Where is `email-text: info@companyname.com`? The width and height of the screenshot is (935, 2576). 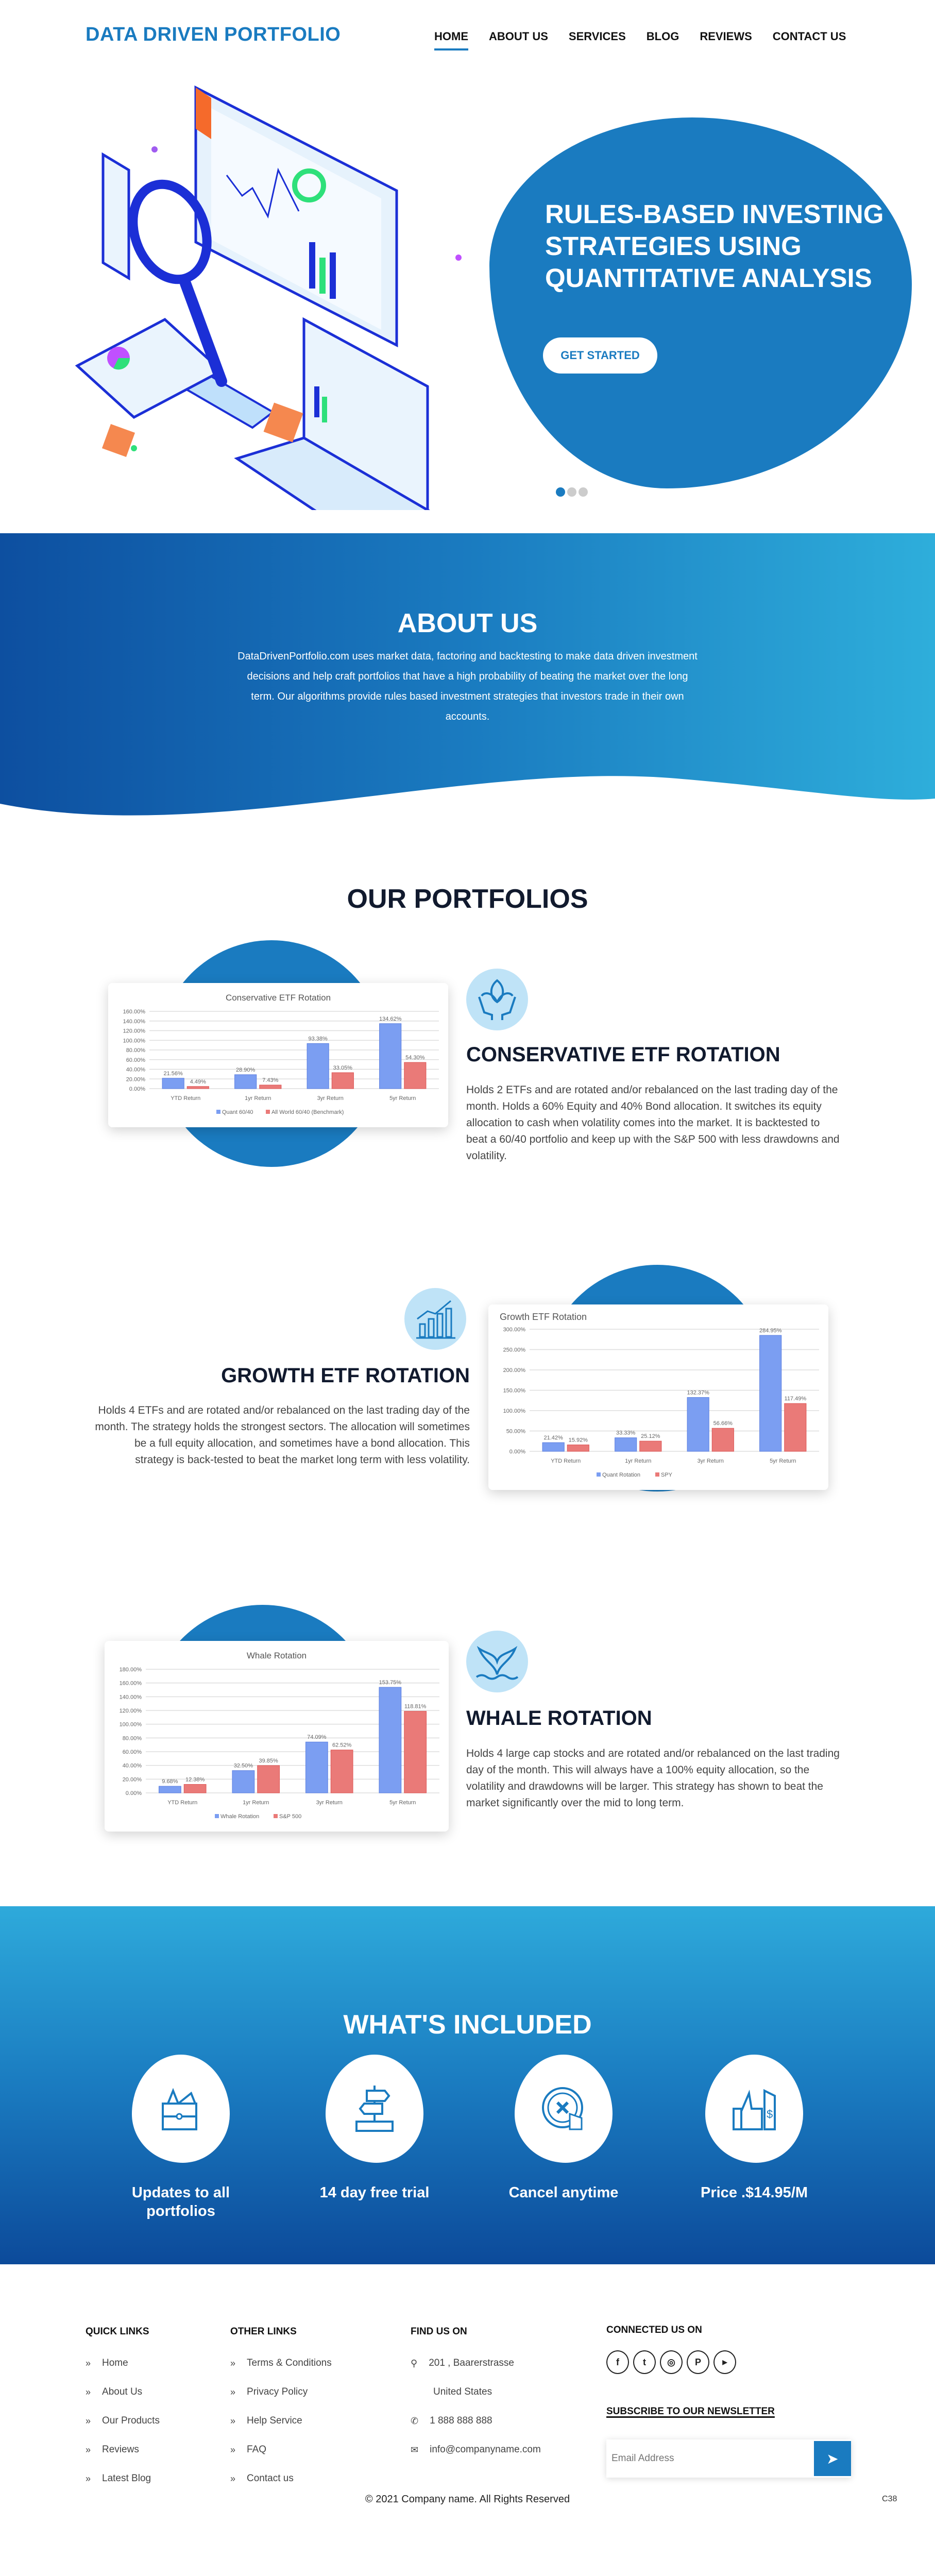
email-text: info@companyname.com is located at coordinates (485, 2449).